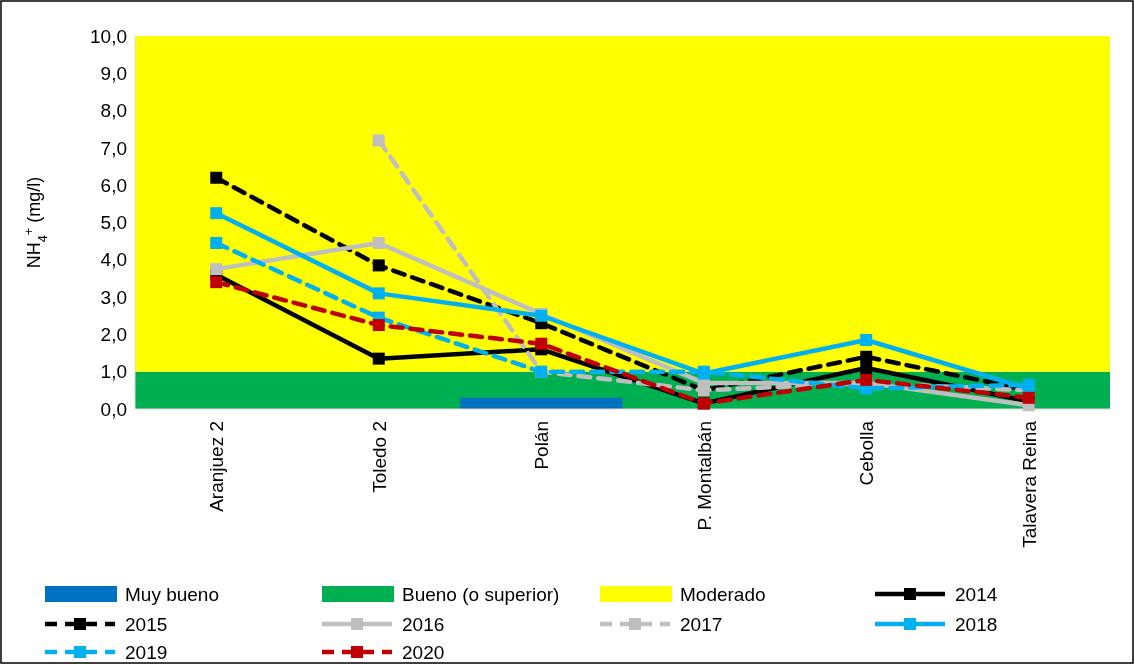  What do you see at coordinates (113, 148) in the screenshot?
I see `y-tick-label: 7,0` at bounding box center [113, 148].